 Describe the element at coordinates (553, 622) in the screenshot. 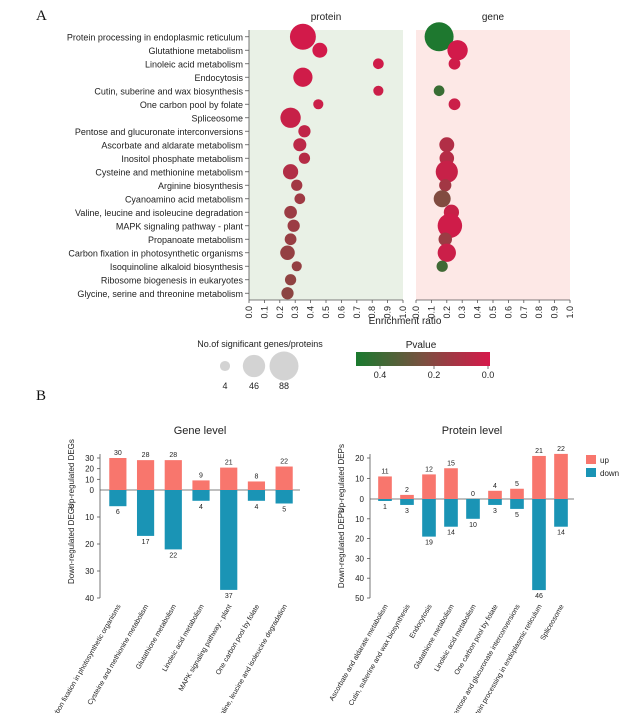

I see `protein-level-category-label: Spliceosome` at that location.